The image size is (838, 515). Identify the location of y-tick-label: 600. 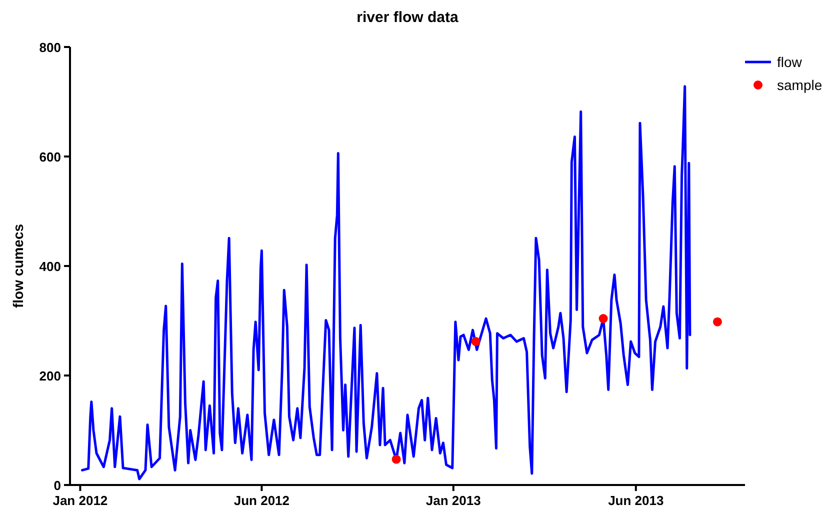
(50, 157).